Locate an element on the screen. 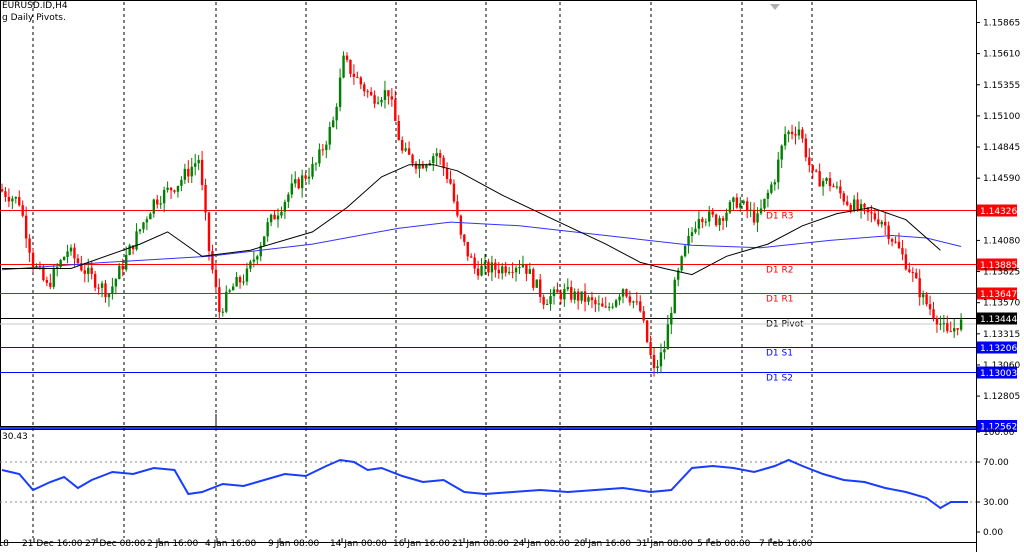 This screenshot has width=1024, height=552. bottom-price-tag-text: 1.12562 is located at coordinates (998, 428).